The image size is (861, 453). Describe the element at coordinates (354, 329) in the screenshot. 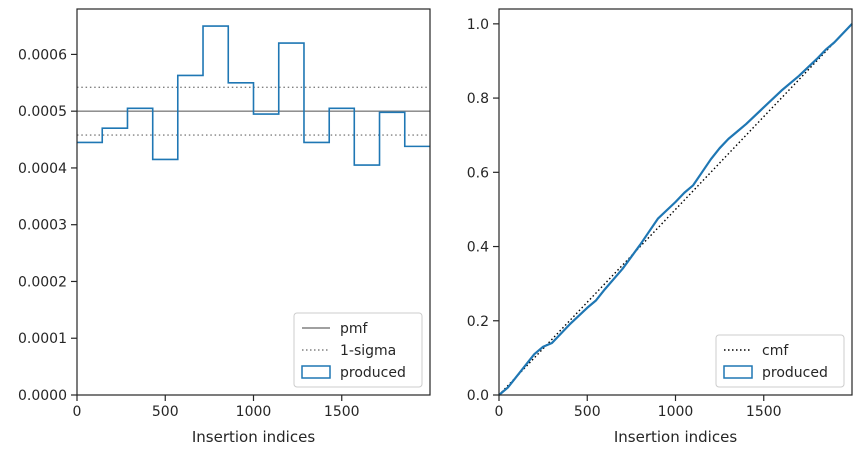

I see `legend-label-pmf: pmf` at that location.